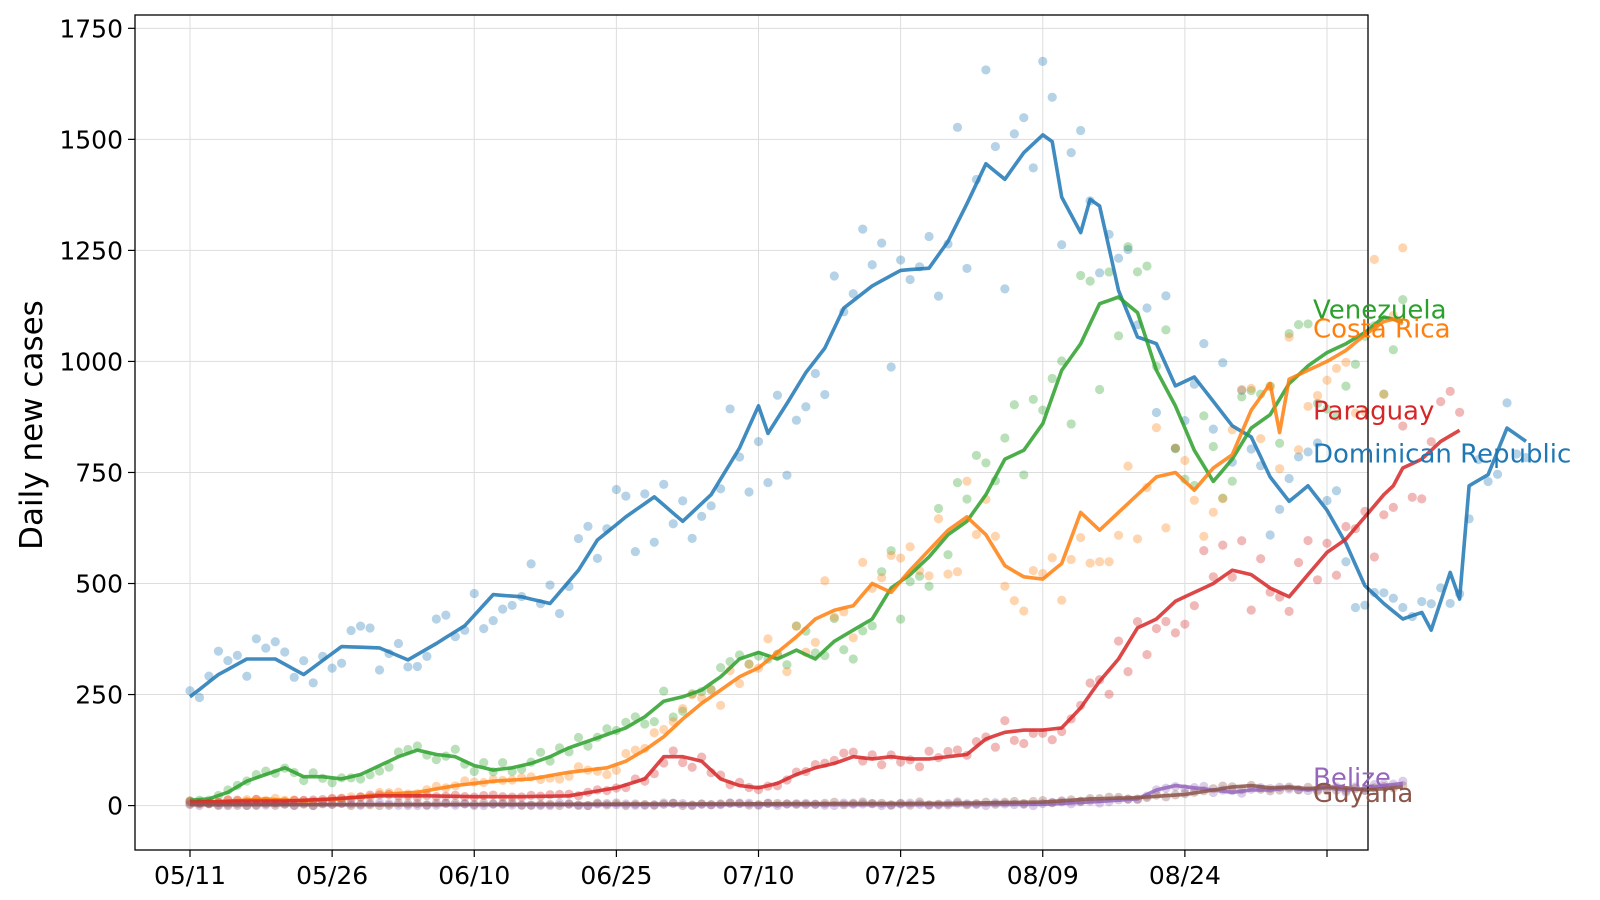  I want to click on x-tick-label: 05/26, so click(332, 875).